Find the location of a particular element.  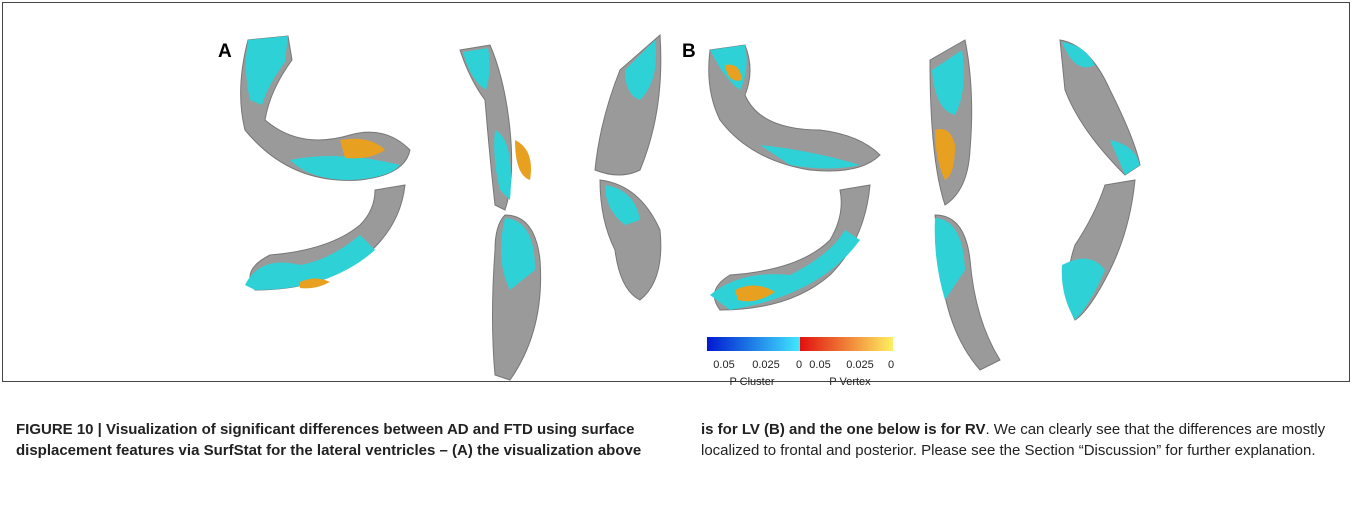

colorbar-label: P Cluster is located at coordinates (751, 382).